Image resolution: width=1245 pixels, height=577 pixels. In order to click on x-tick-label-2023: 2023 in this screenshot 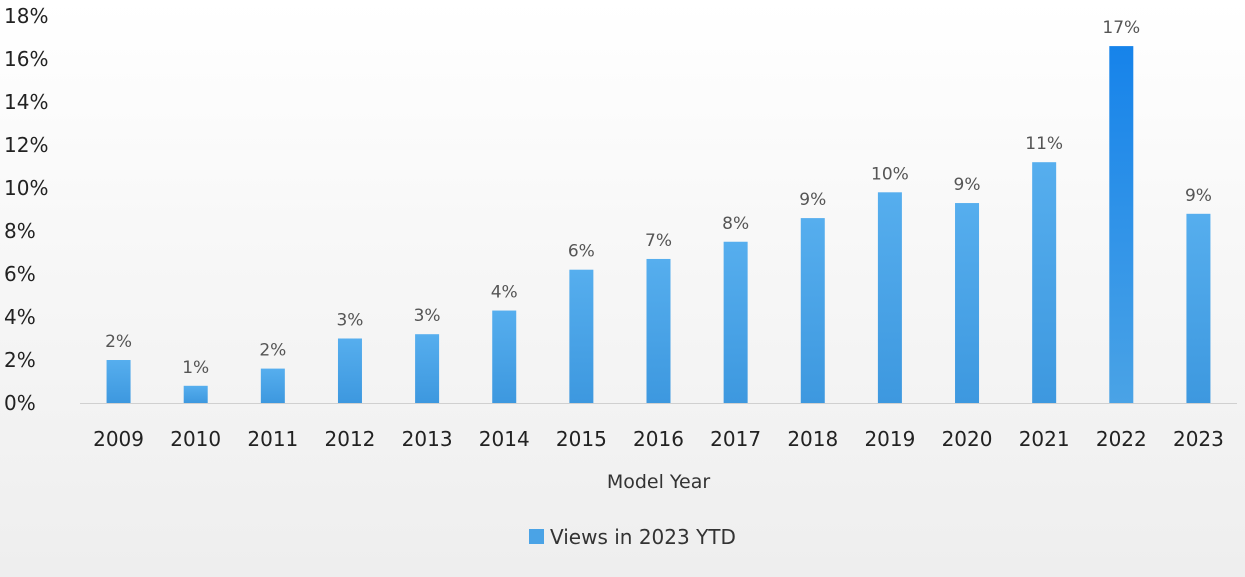, I will do `click(1198, 439)`.